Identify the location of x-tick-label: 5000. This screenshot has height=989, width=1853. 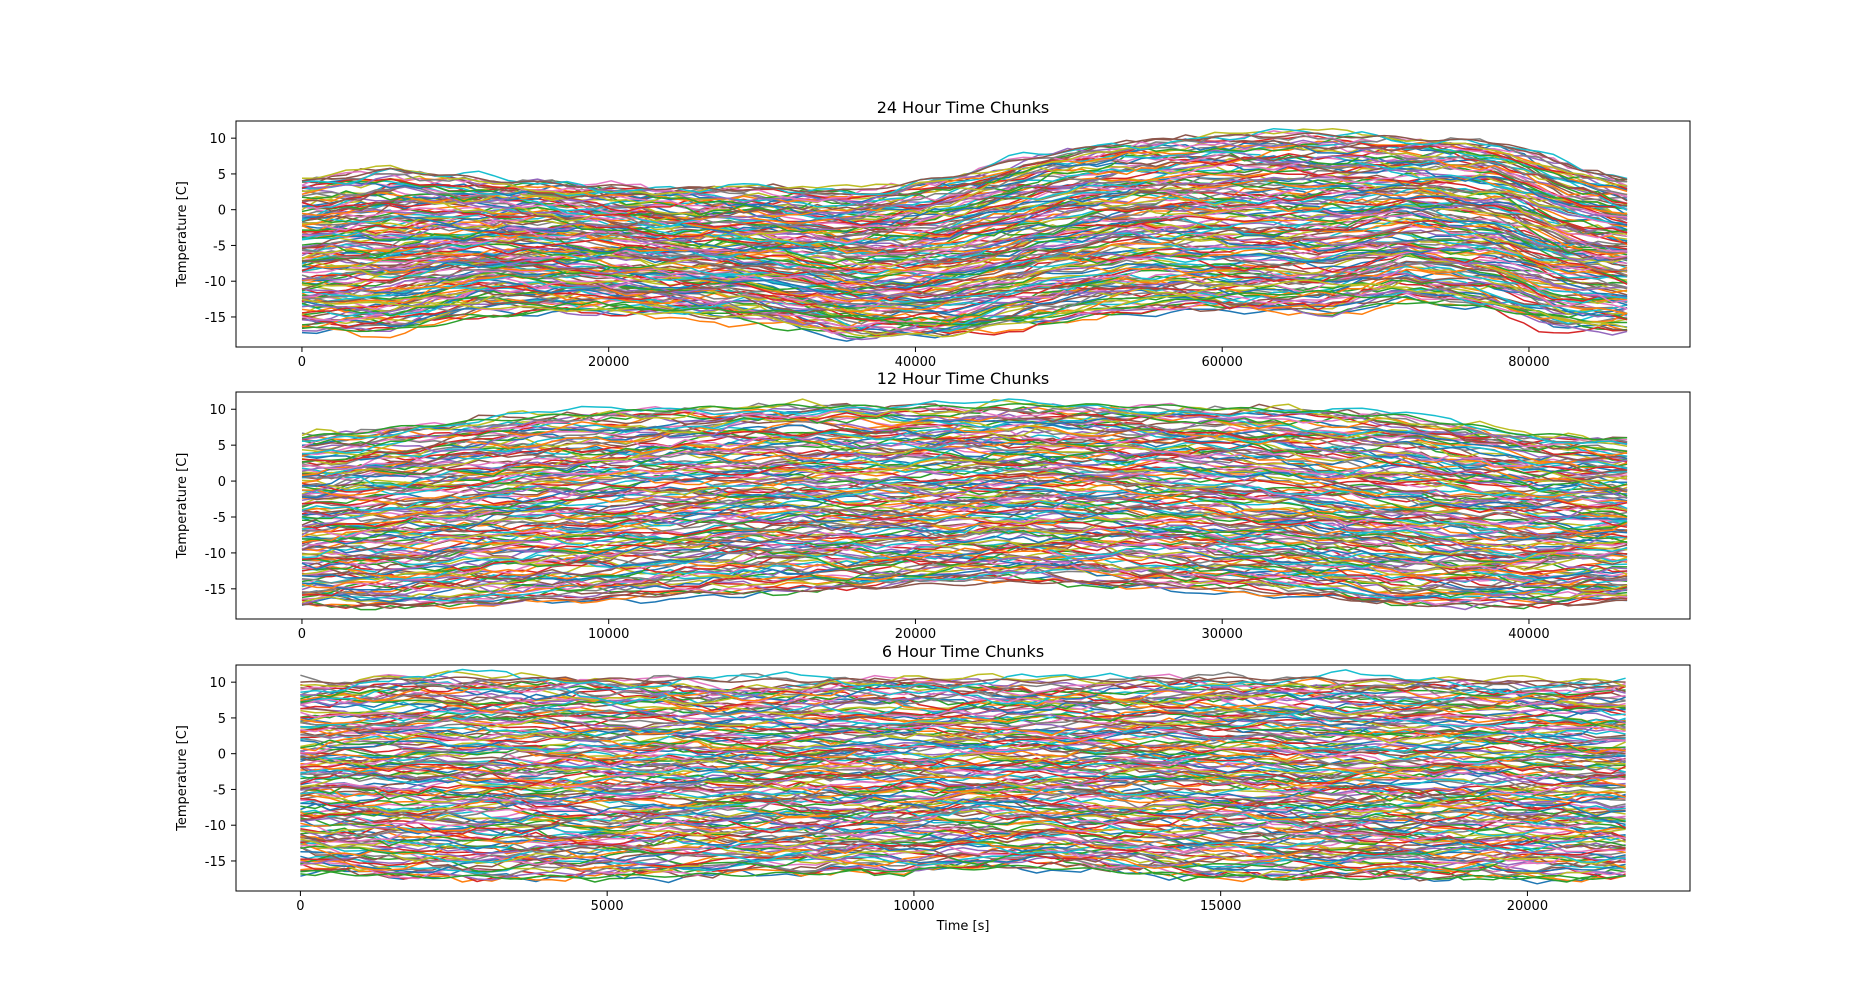
(607, 906).